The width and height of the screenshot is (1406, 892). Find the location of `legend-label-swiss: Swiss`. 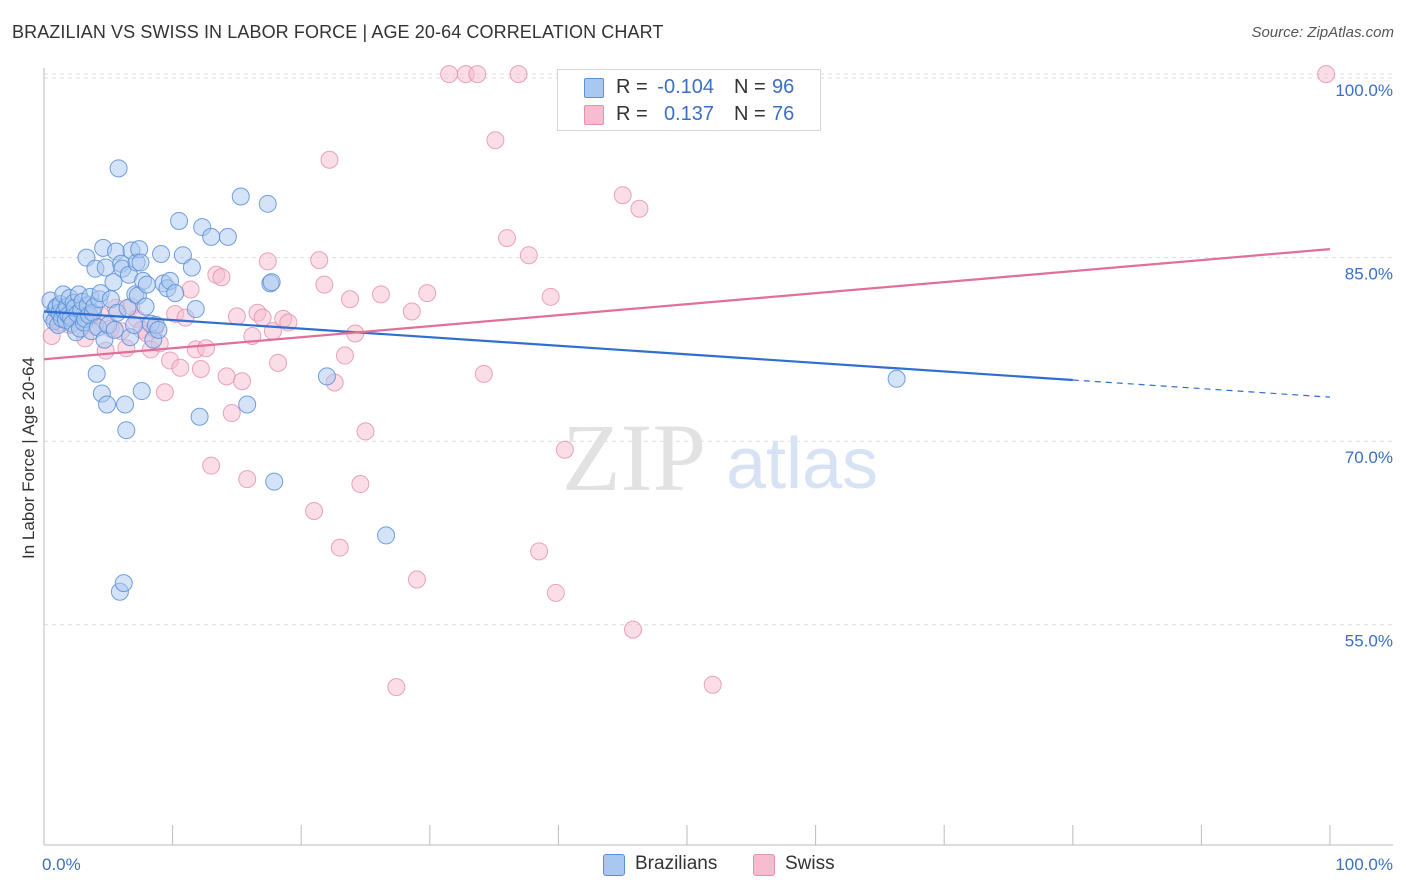

legend-label-swiss: Swiss is located at coordinates (810, 863).